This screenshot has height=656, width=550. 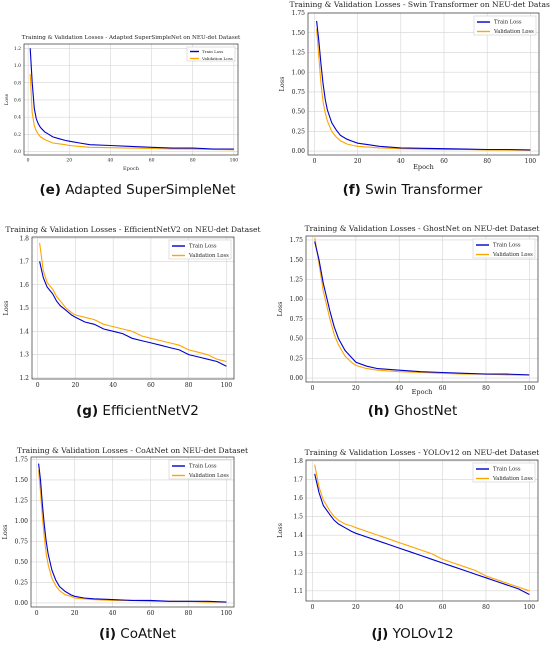 I want to click on caption-g: (g) EfficientNetV2, so click(x=137, y=411).